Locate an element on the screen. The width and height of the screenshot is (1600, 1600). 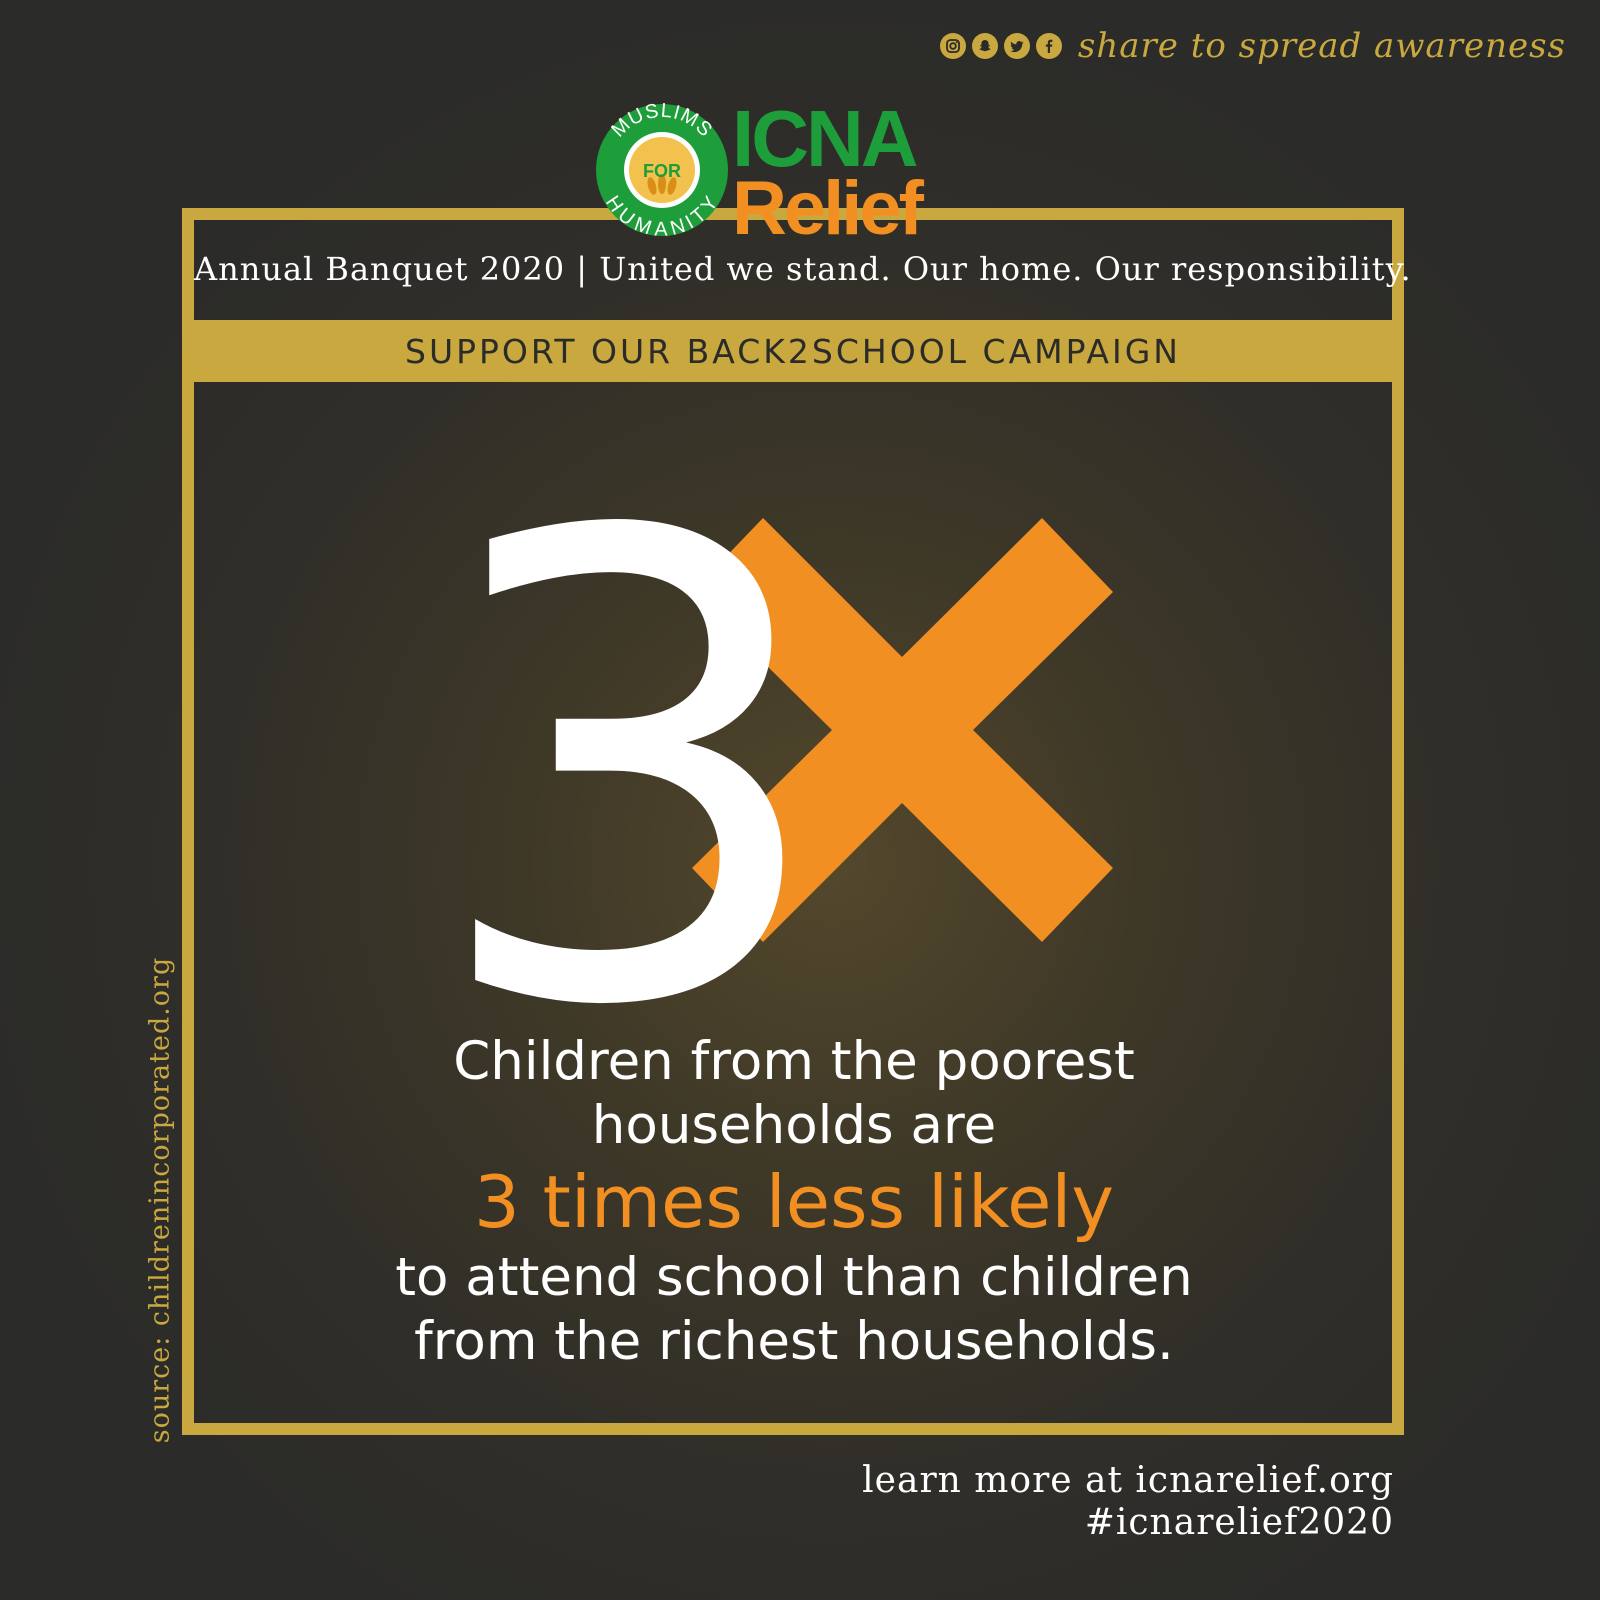
hero-3x-graphic: 3 is located at coordinates (786, 750).